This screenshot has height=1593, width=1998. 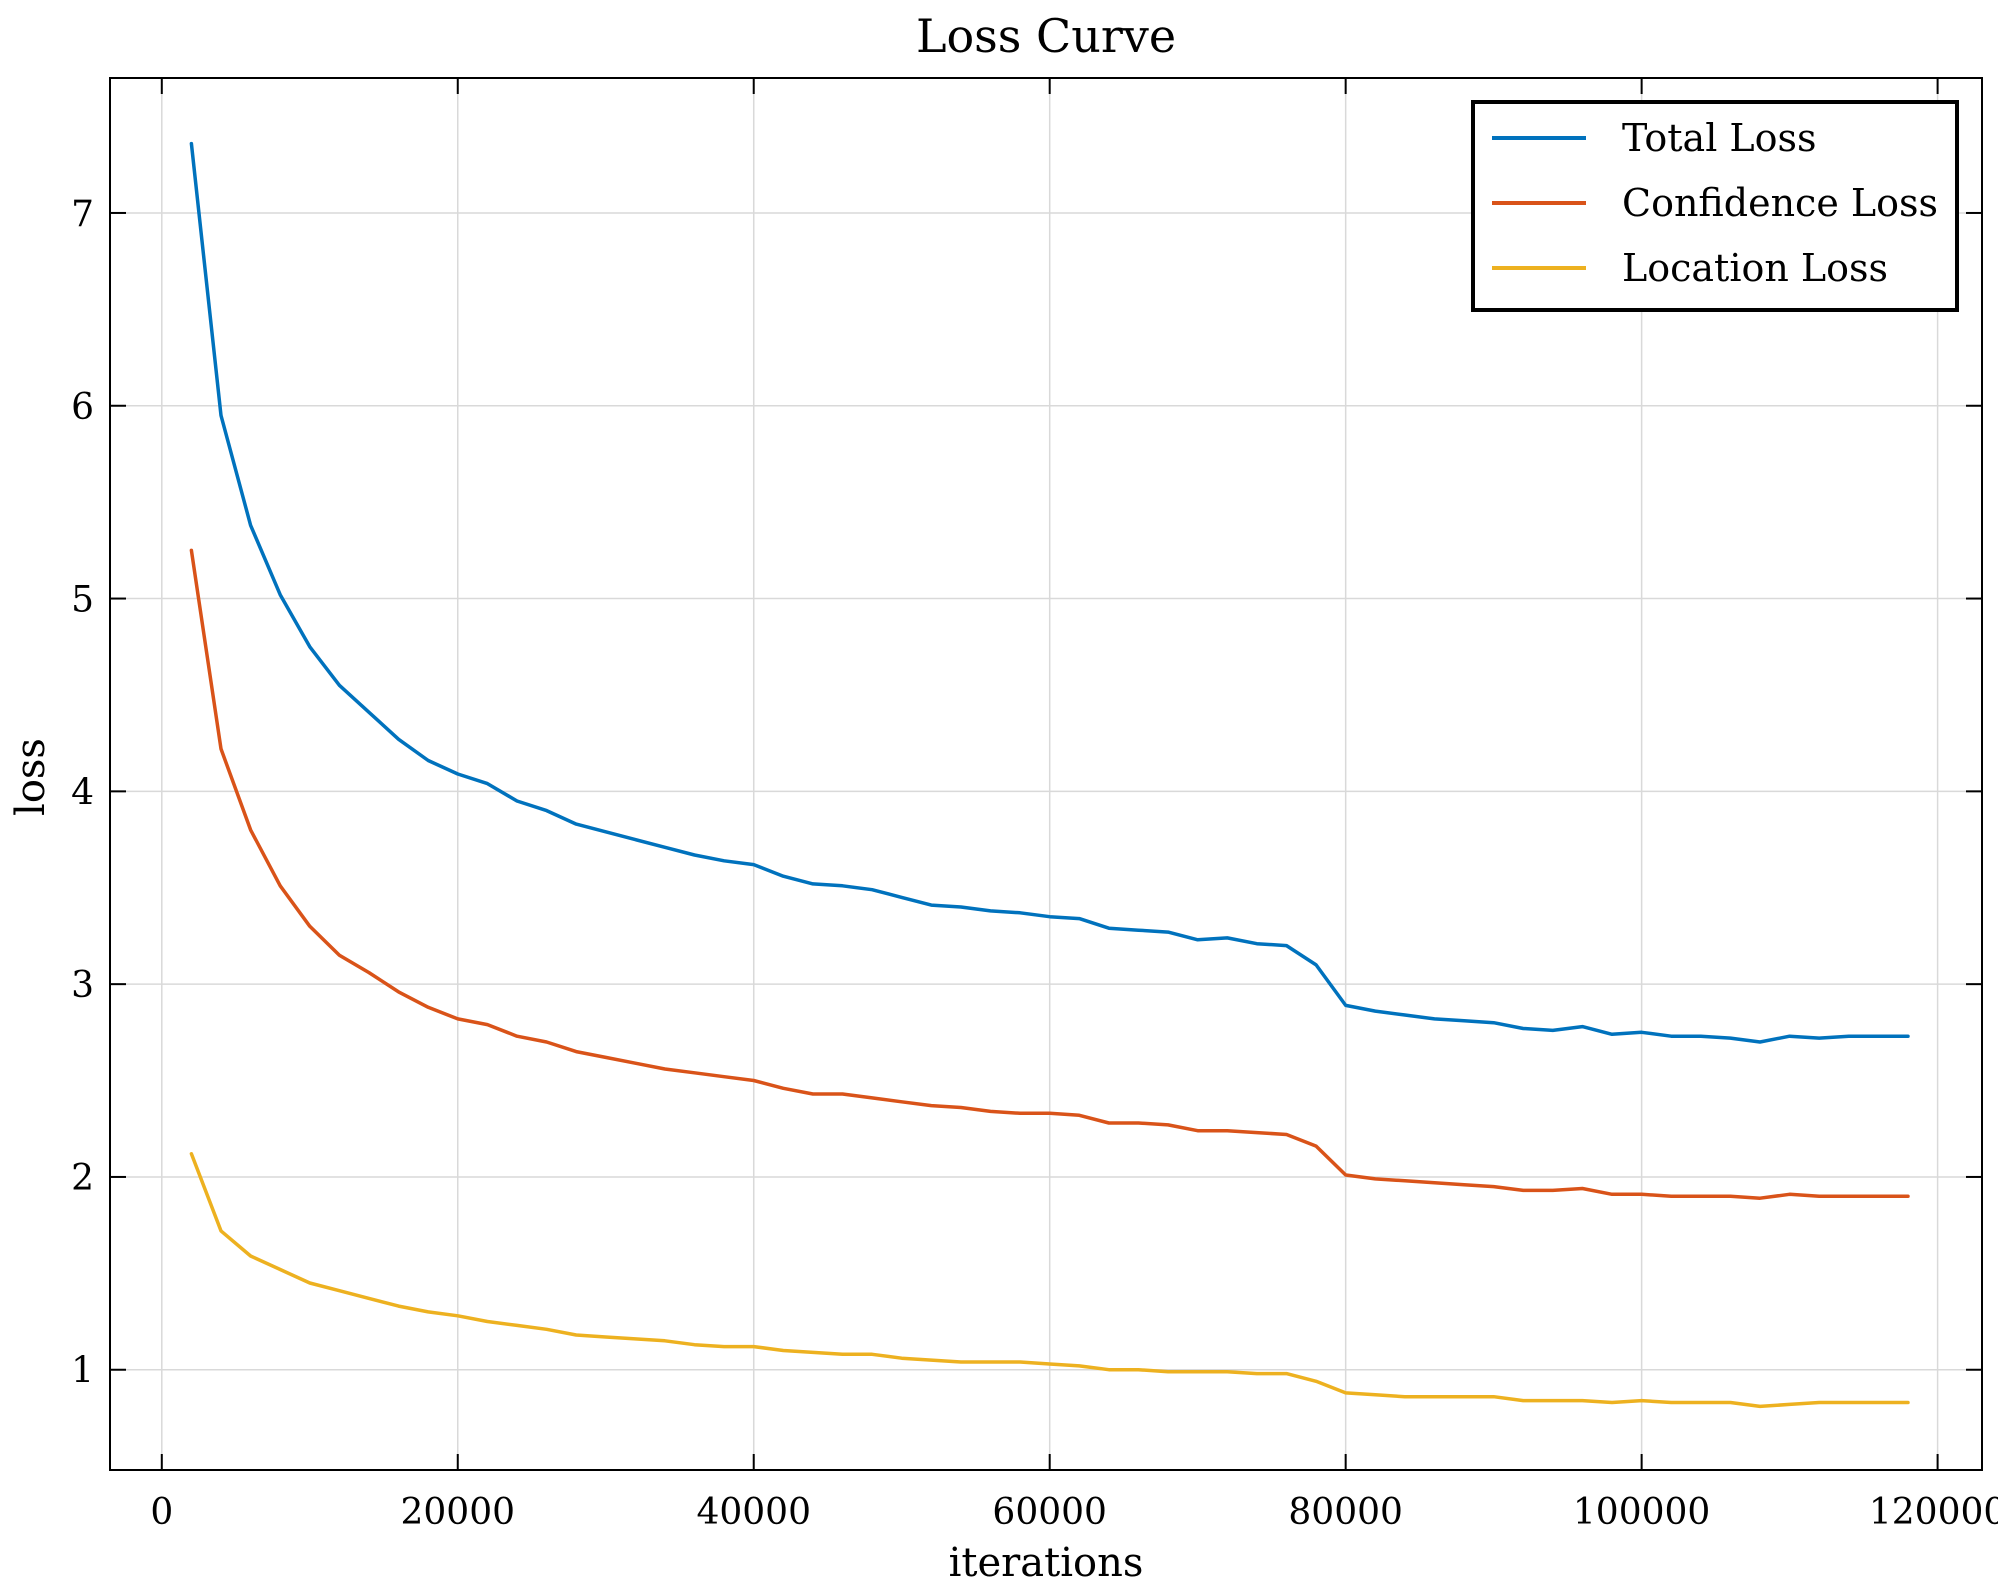 I want to click on y-tick-label: 7, so click(x=82, y=214).